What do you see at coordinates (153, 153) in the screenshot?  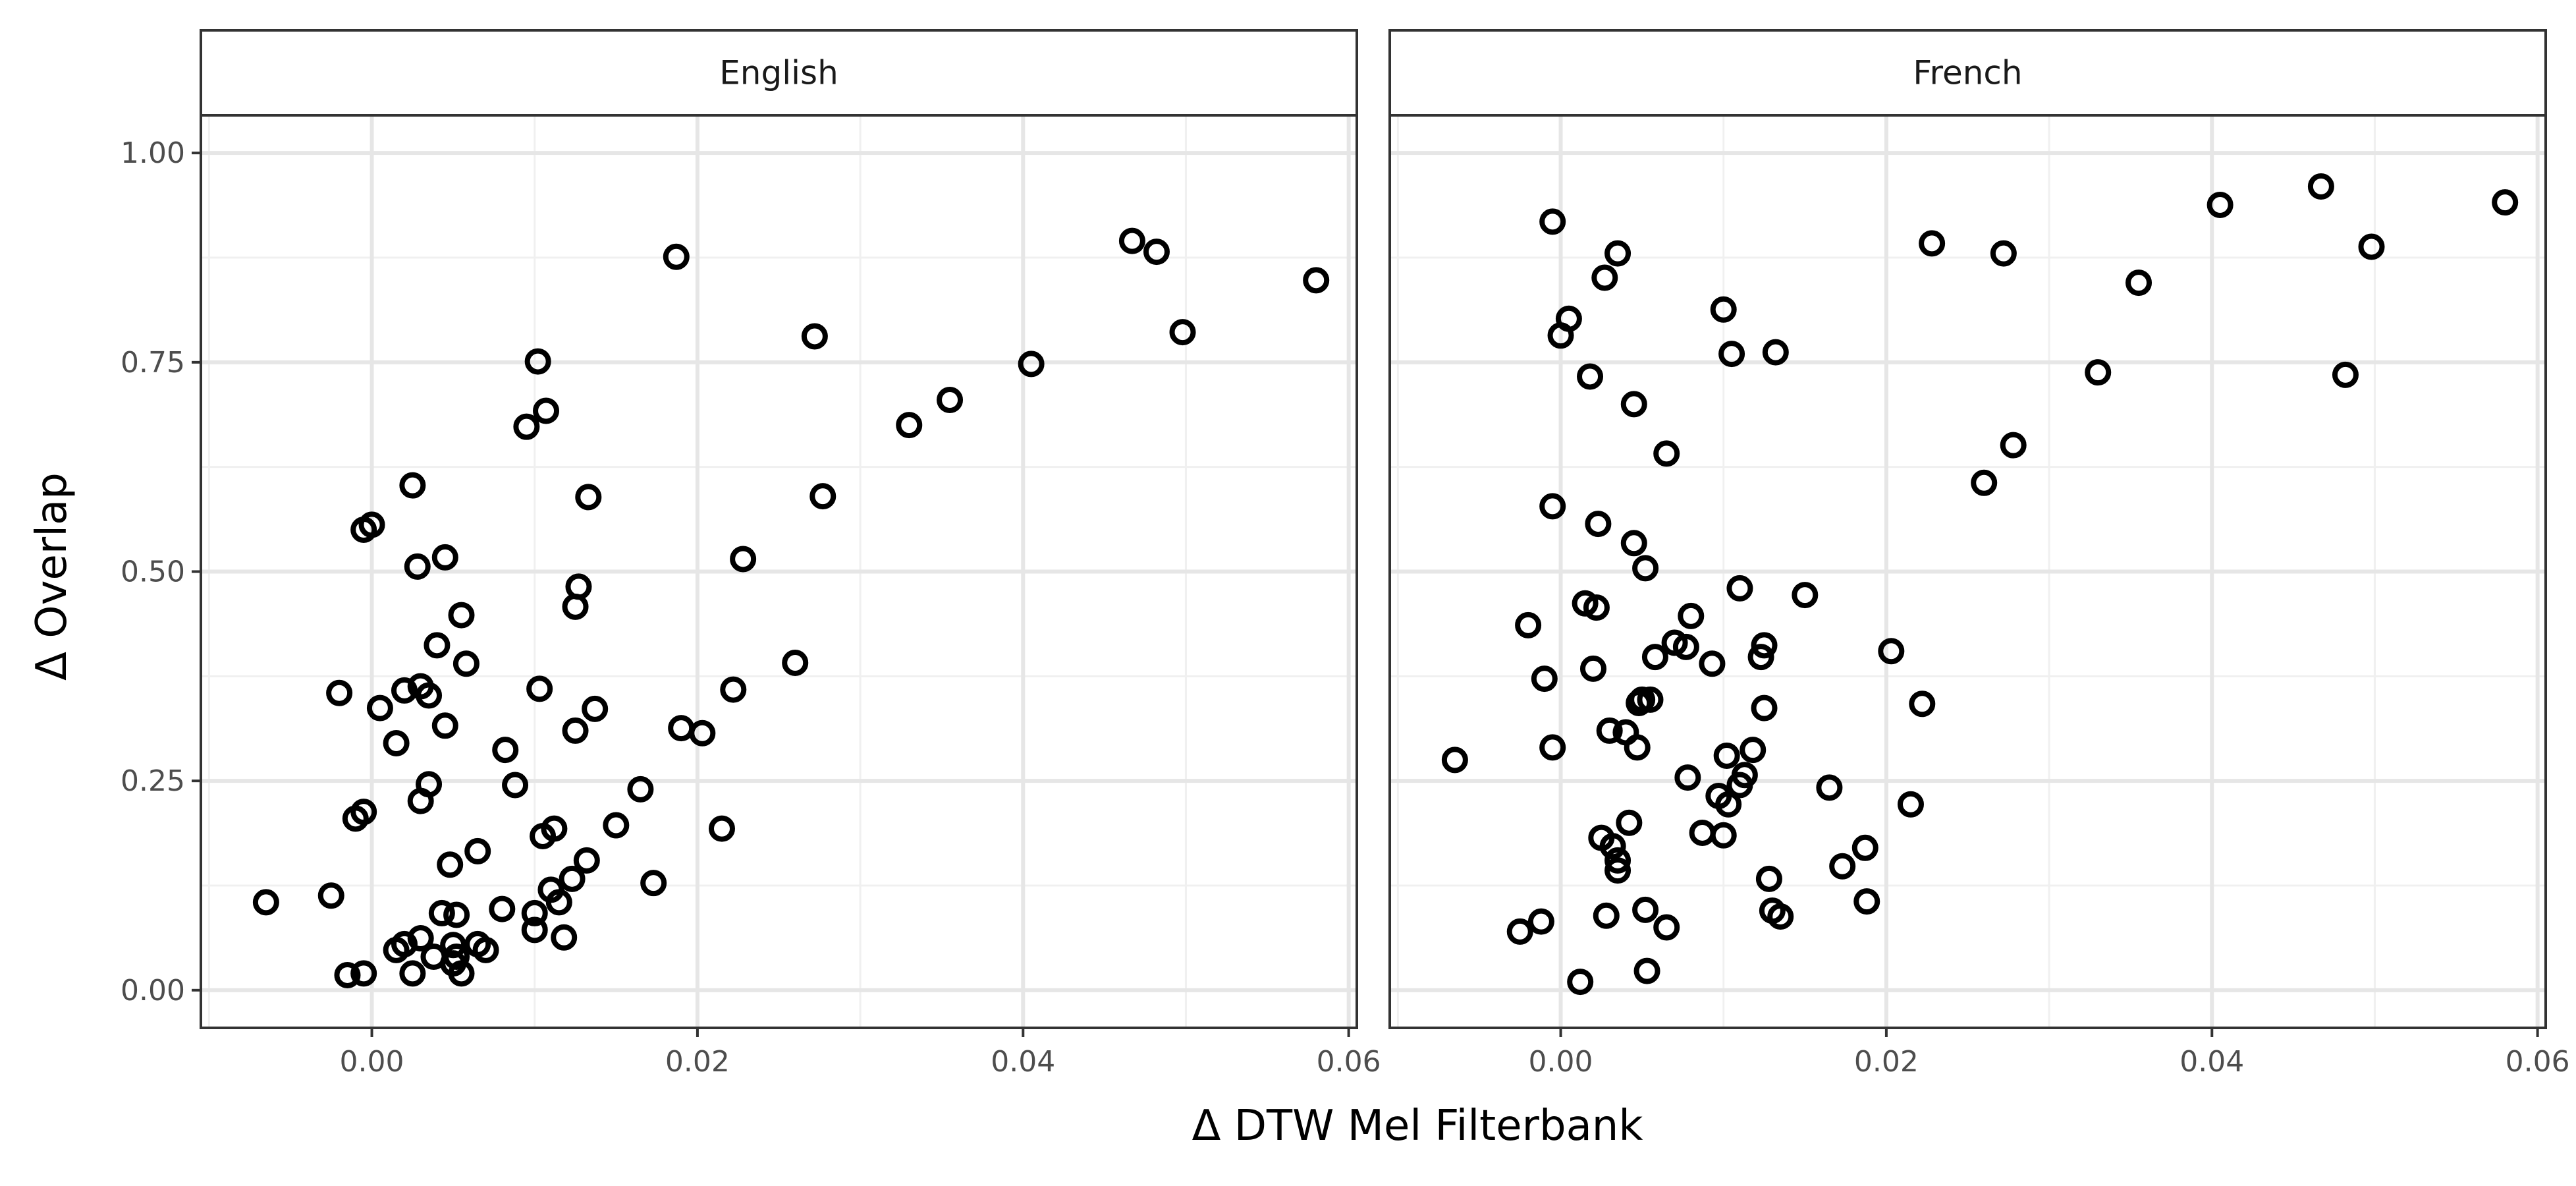 I see `y-tick-label: 1.00` at bounding box center [153, 153].